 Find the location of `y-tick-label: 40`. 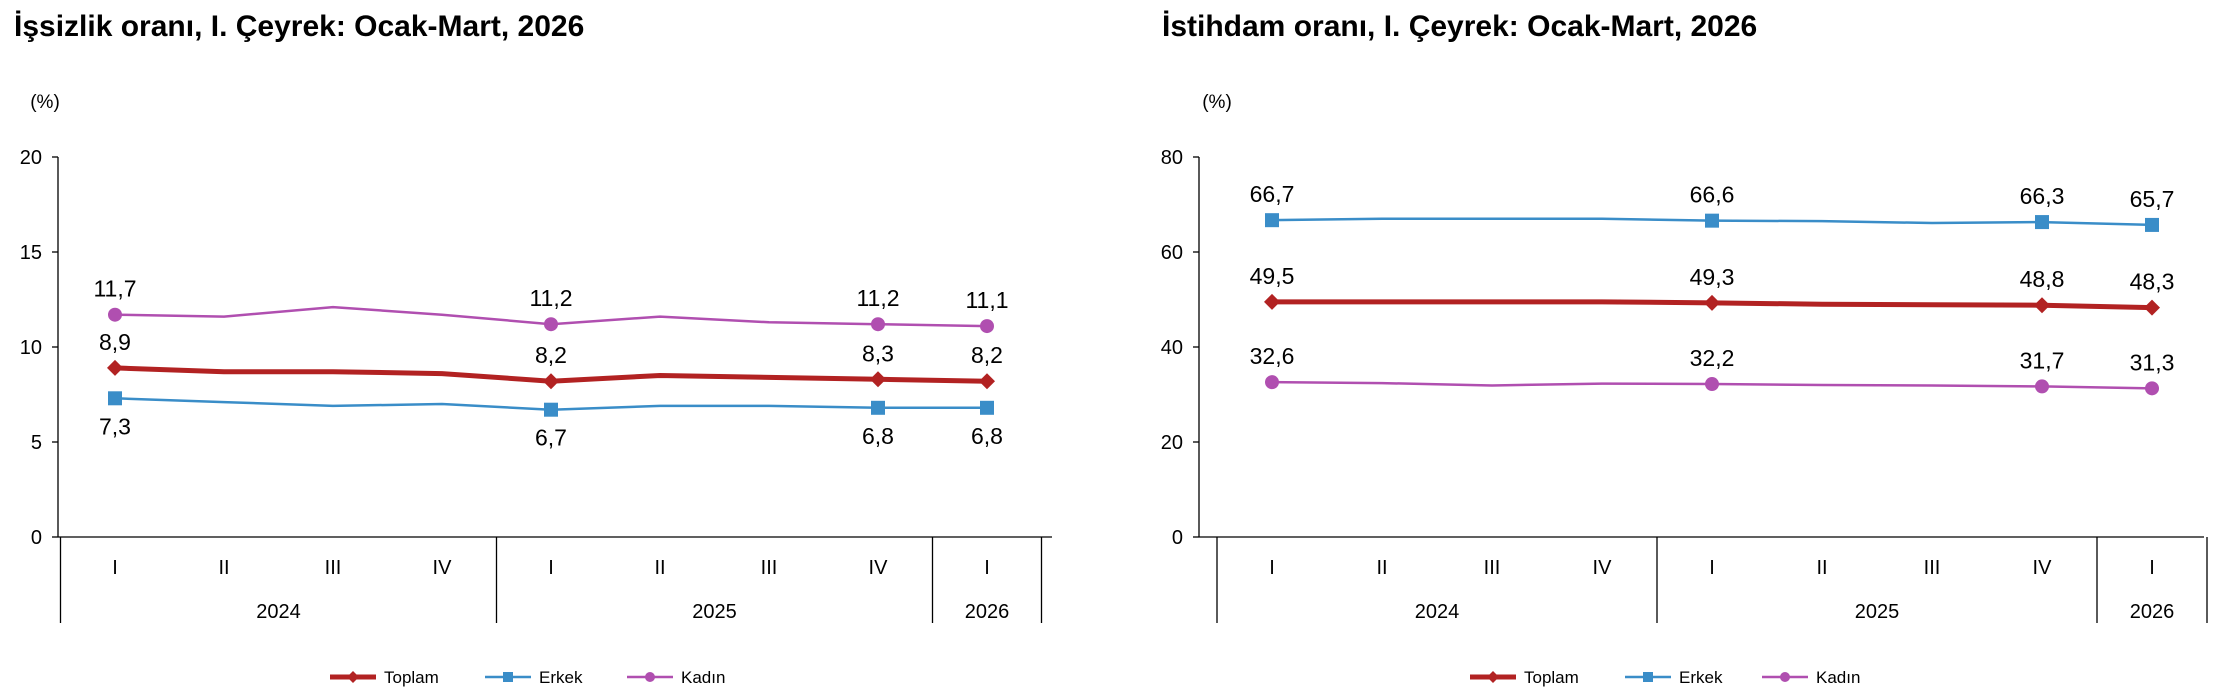

y-tick-label: 40 is located at coordinates (1172, 348).